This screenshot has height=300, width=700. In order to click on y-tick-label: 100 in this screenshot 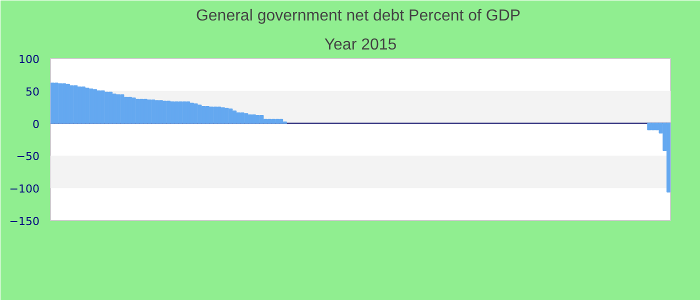, I will do `click(29, 59)`.